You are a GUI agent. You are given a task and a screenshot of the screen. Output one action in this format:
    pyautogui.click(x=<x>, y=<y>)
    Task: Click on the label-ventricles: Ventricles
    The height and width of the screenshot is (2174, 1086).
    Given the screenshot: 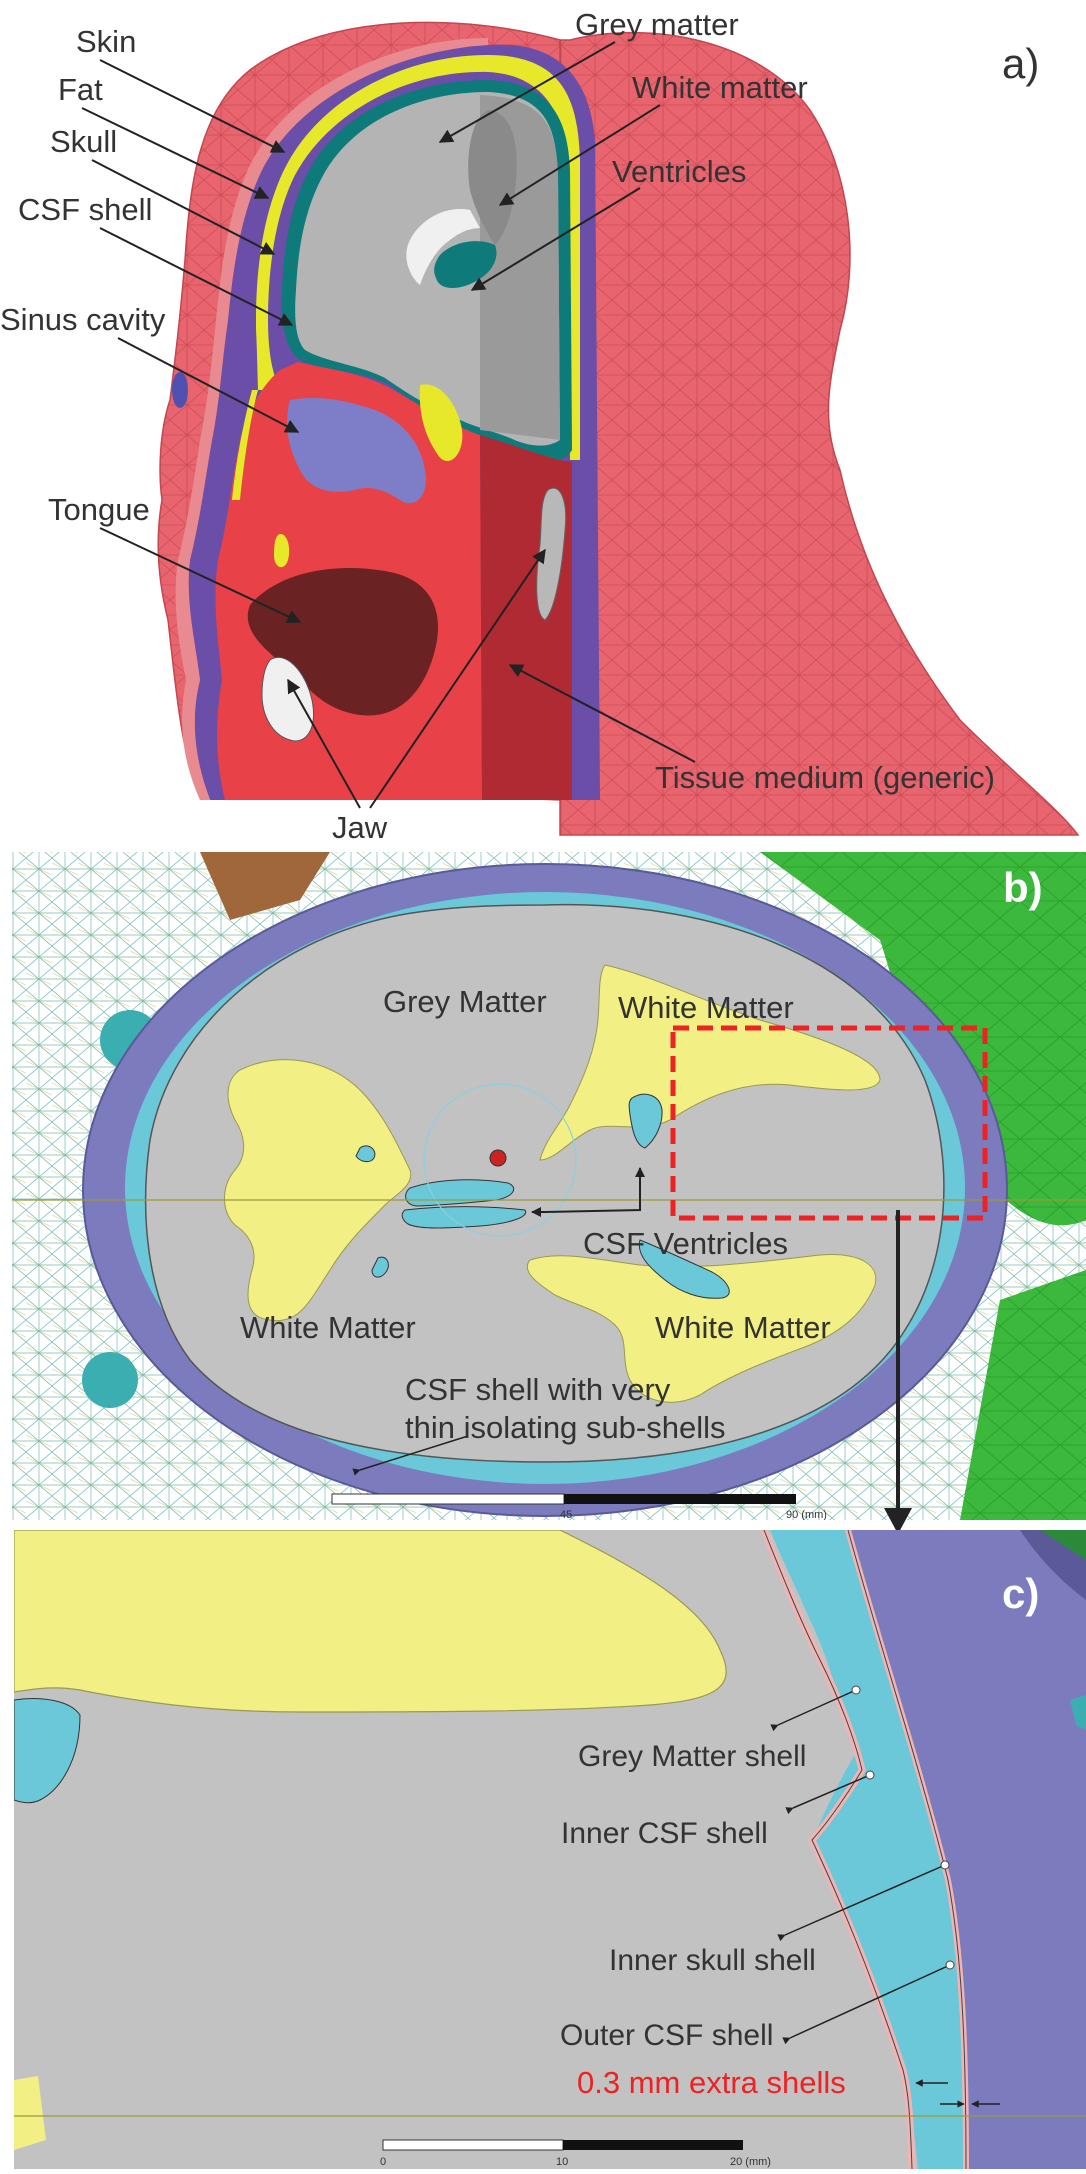 What is the action you would take?
    pyautogui.click(x=679, y=171)
    